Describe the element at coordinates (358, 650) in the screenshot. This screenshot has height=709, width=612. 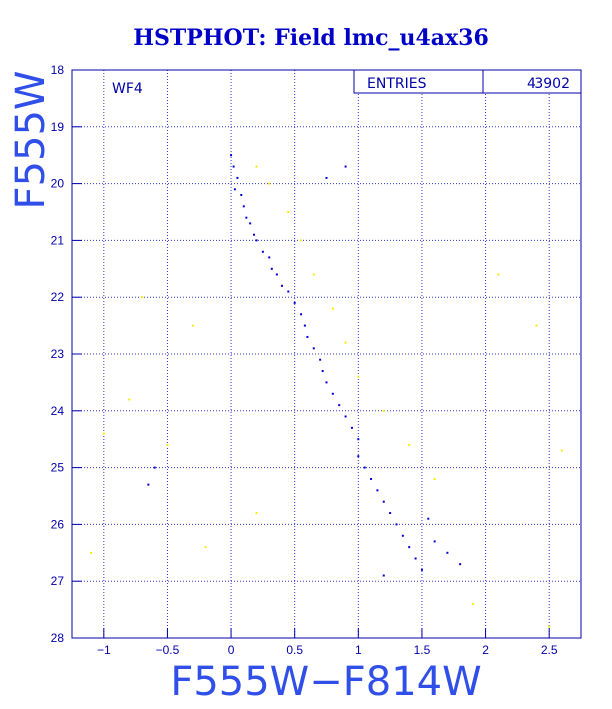
I see `x-tick-label: 1` at that location.